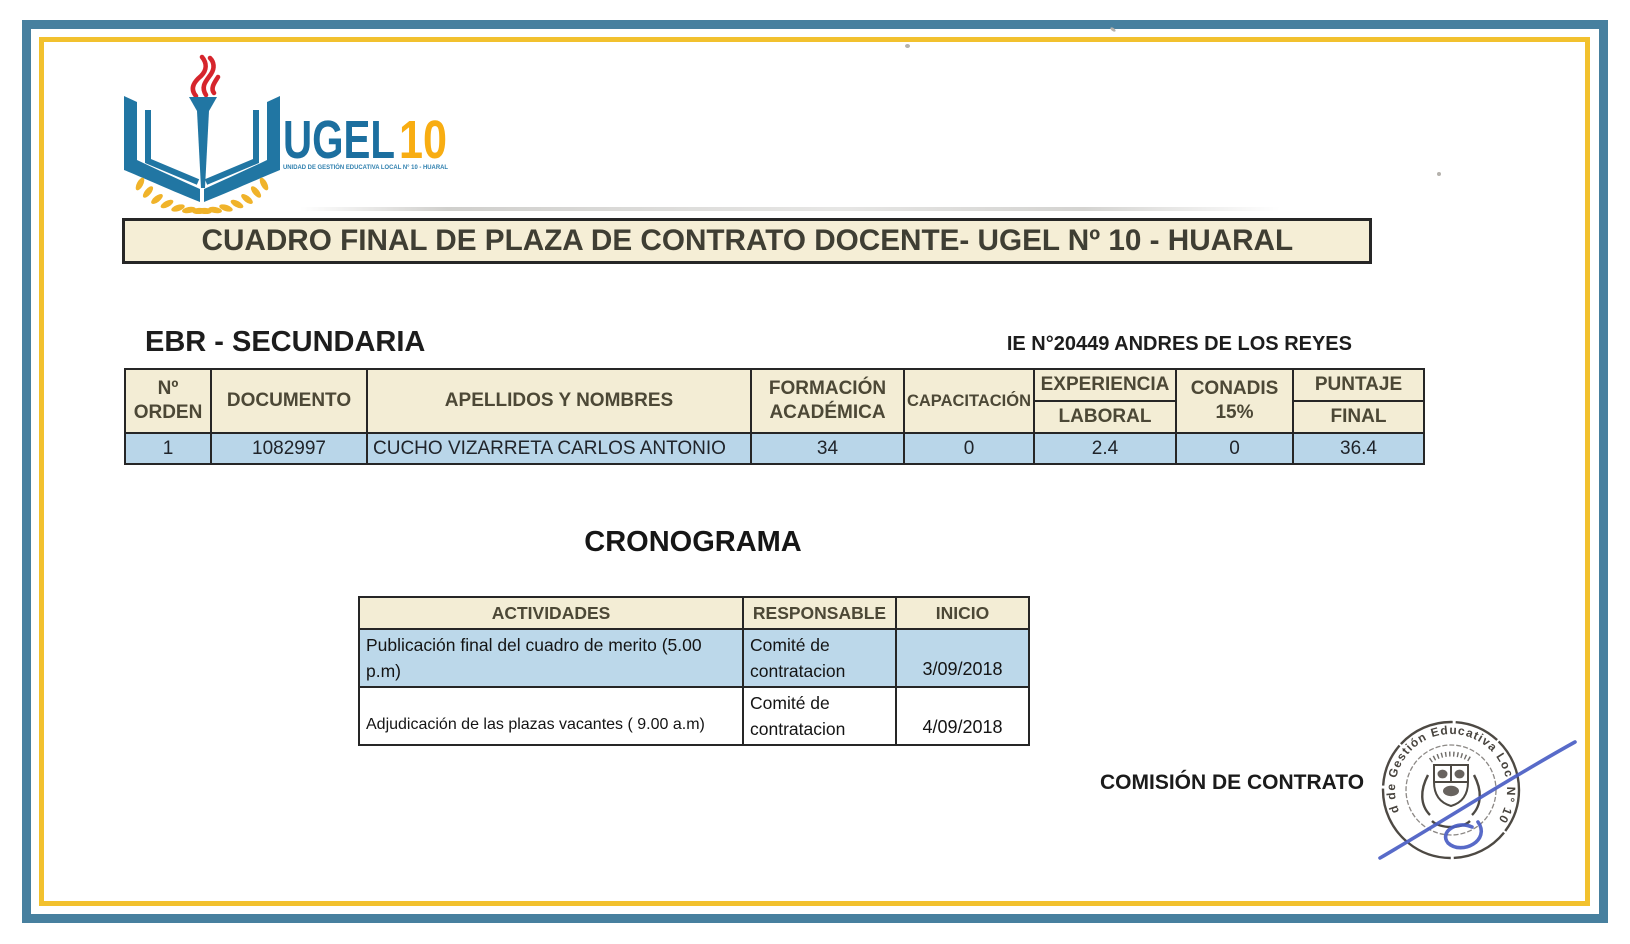  I want to click on committee-label: COMISIÓN DE CONTRATO, so click(1232, 782).